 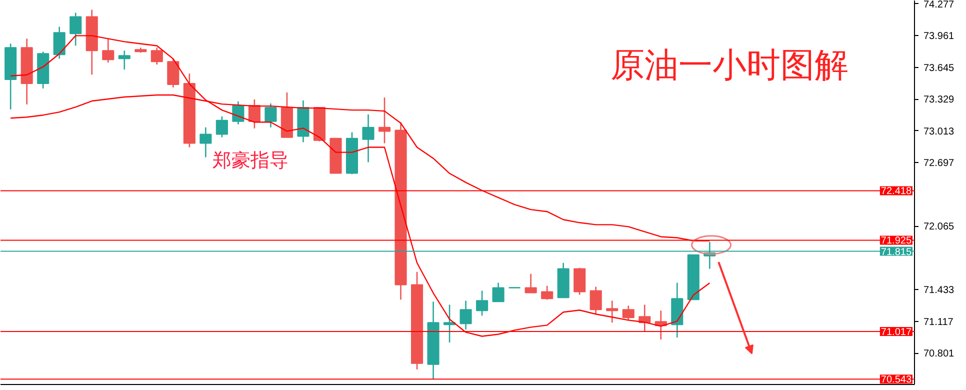 I want to click on y-tick-label: 72.065, so click(x=939, y=227).